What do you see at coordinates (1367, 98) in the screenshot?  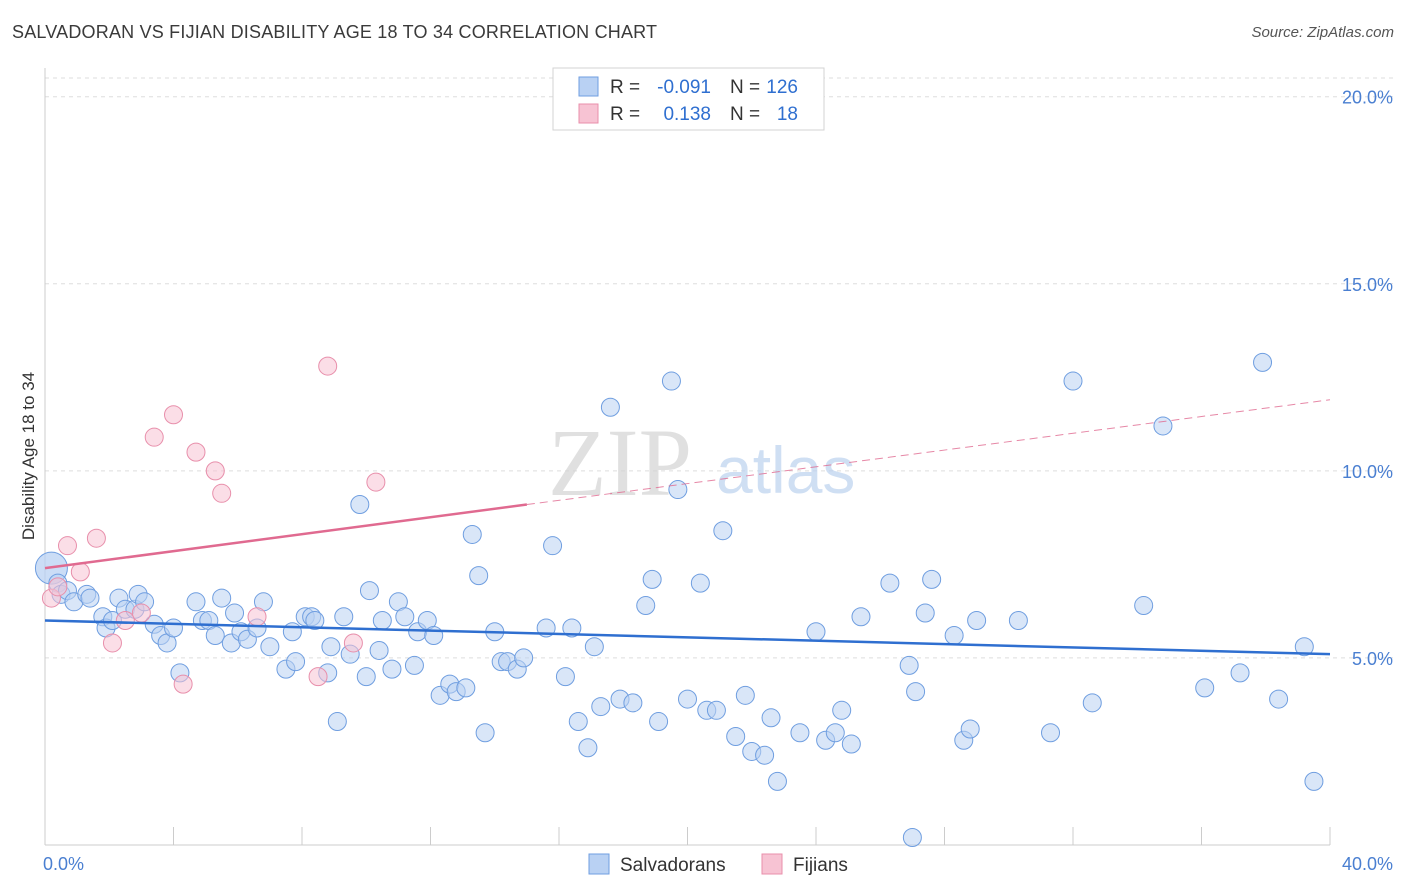 I see `y-tick-label-20: 20.0%` at bounding box center [1367, 98].